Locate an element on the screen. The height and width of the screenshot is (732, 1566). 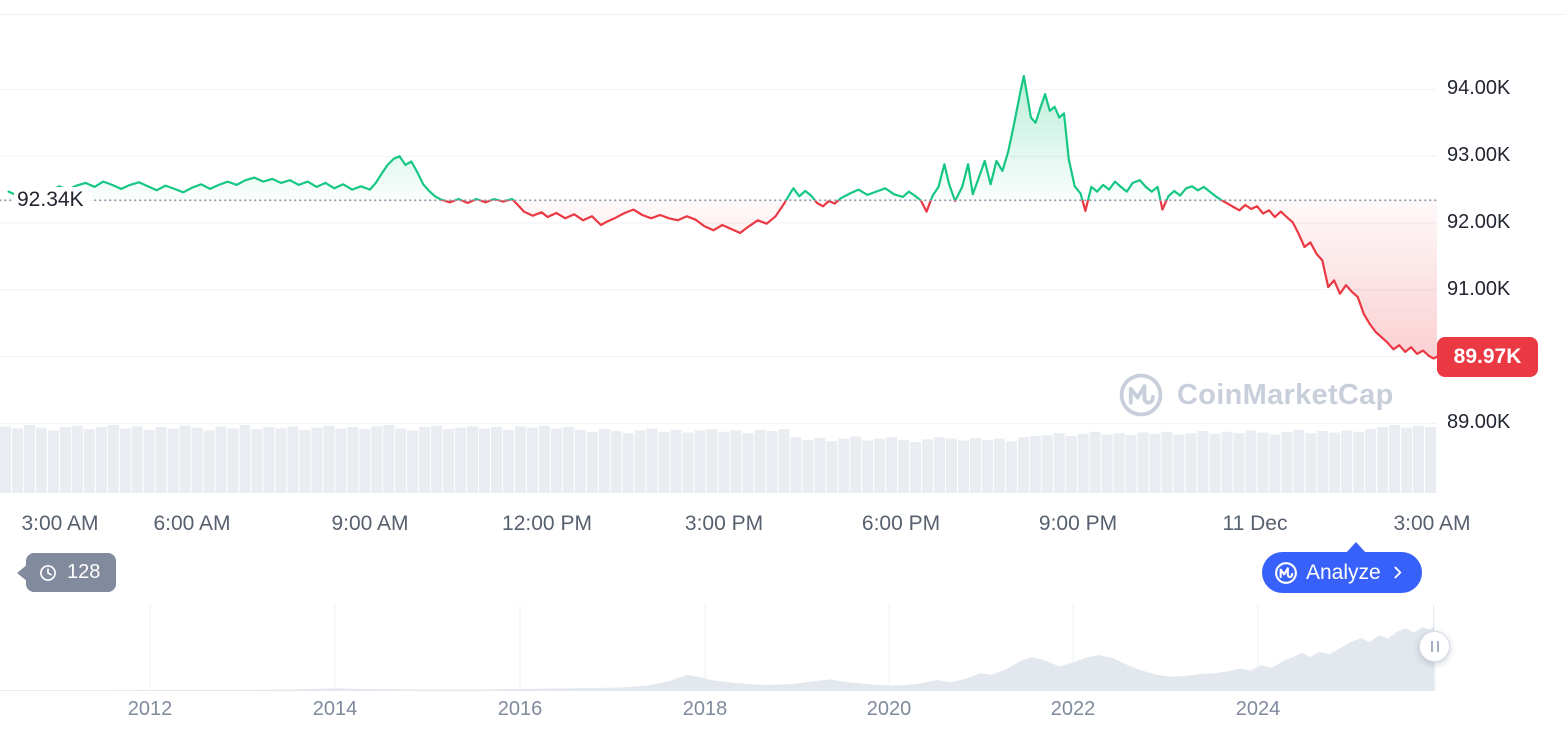
analyze-label: Analyze is located at coordinates (1343, 572).